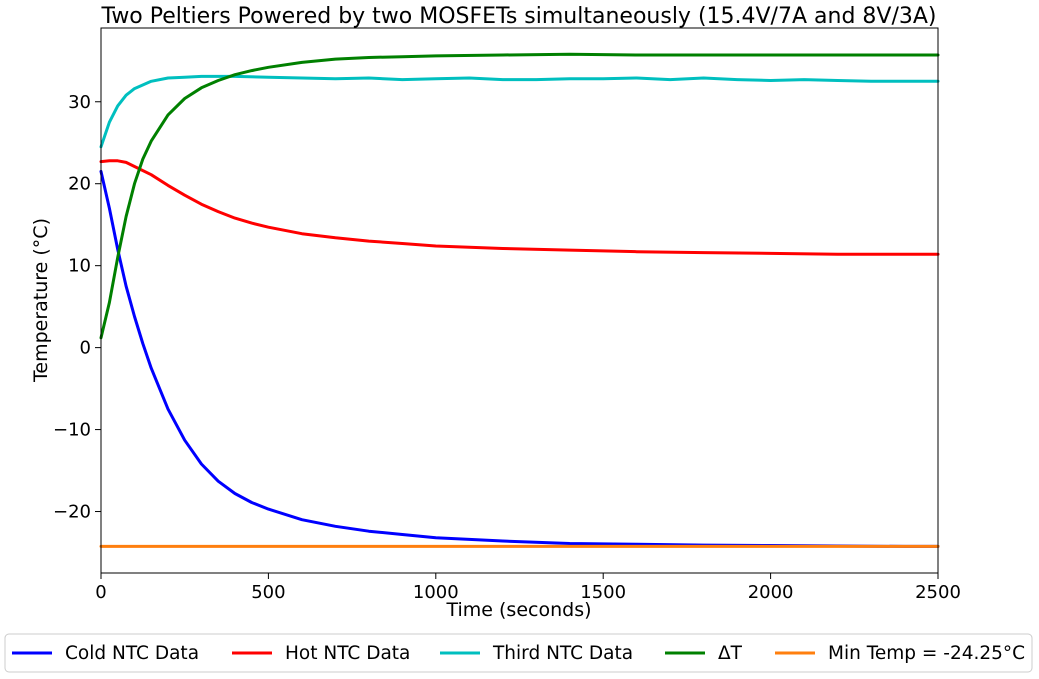 The width and height of the screenshot is (1039, 679). Describe the element at coordinates (730, 653) in the screenshot. I see `legend-label-3: ΔT` at that location.